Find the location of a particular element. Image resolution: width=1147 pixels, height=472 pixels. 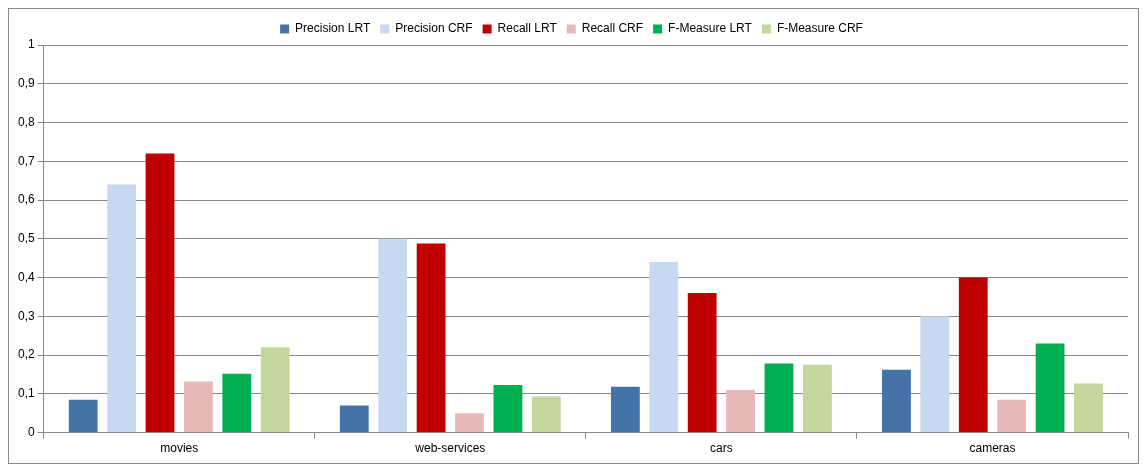

y-tick-label: 0,6 is located at coordinates (26, 199).